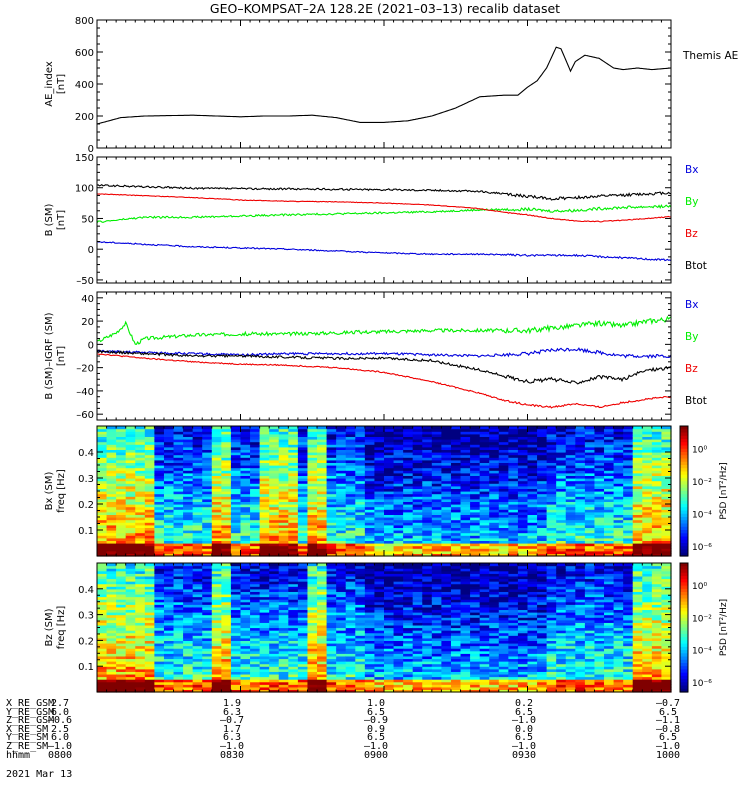 Image resolution: width=750 pixels, height=800 pixels. I want to click on colorbar-step, so click(684, 506).